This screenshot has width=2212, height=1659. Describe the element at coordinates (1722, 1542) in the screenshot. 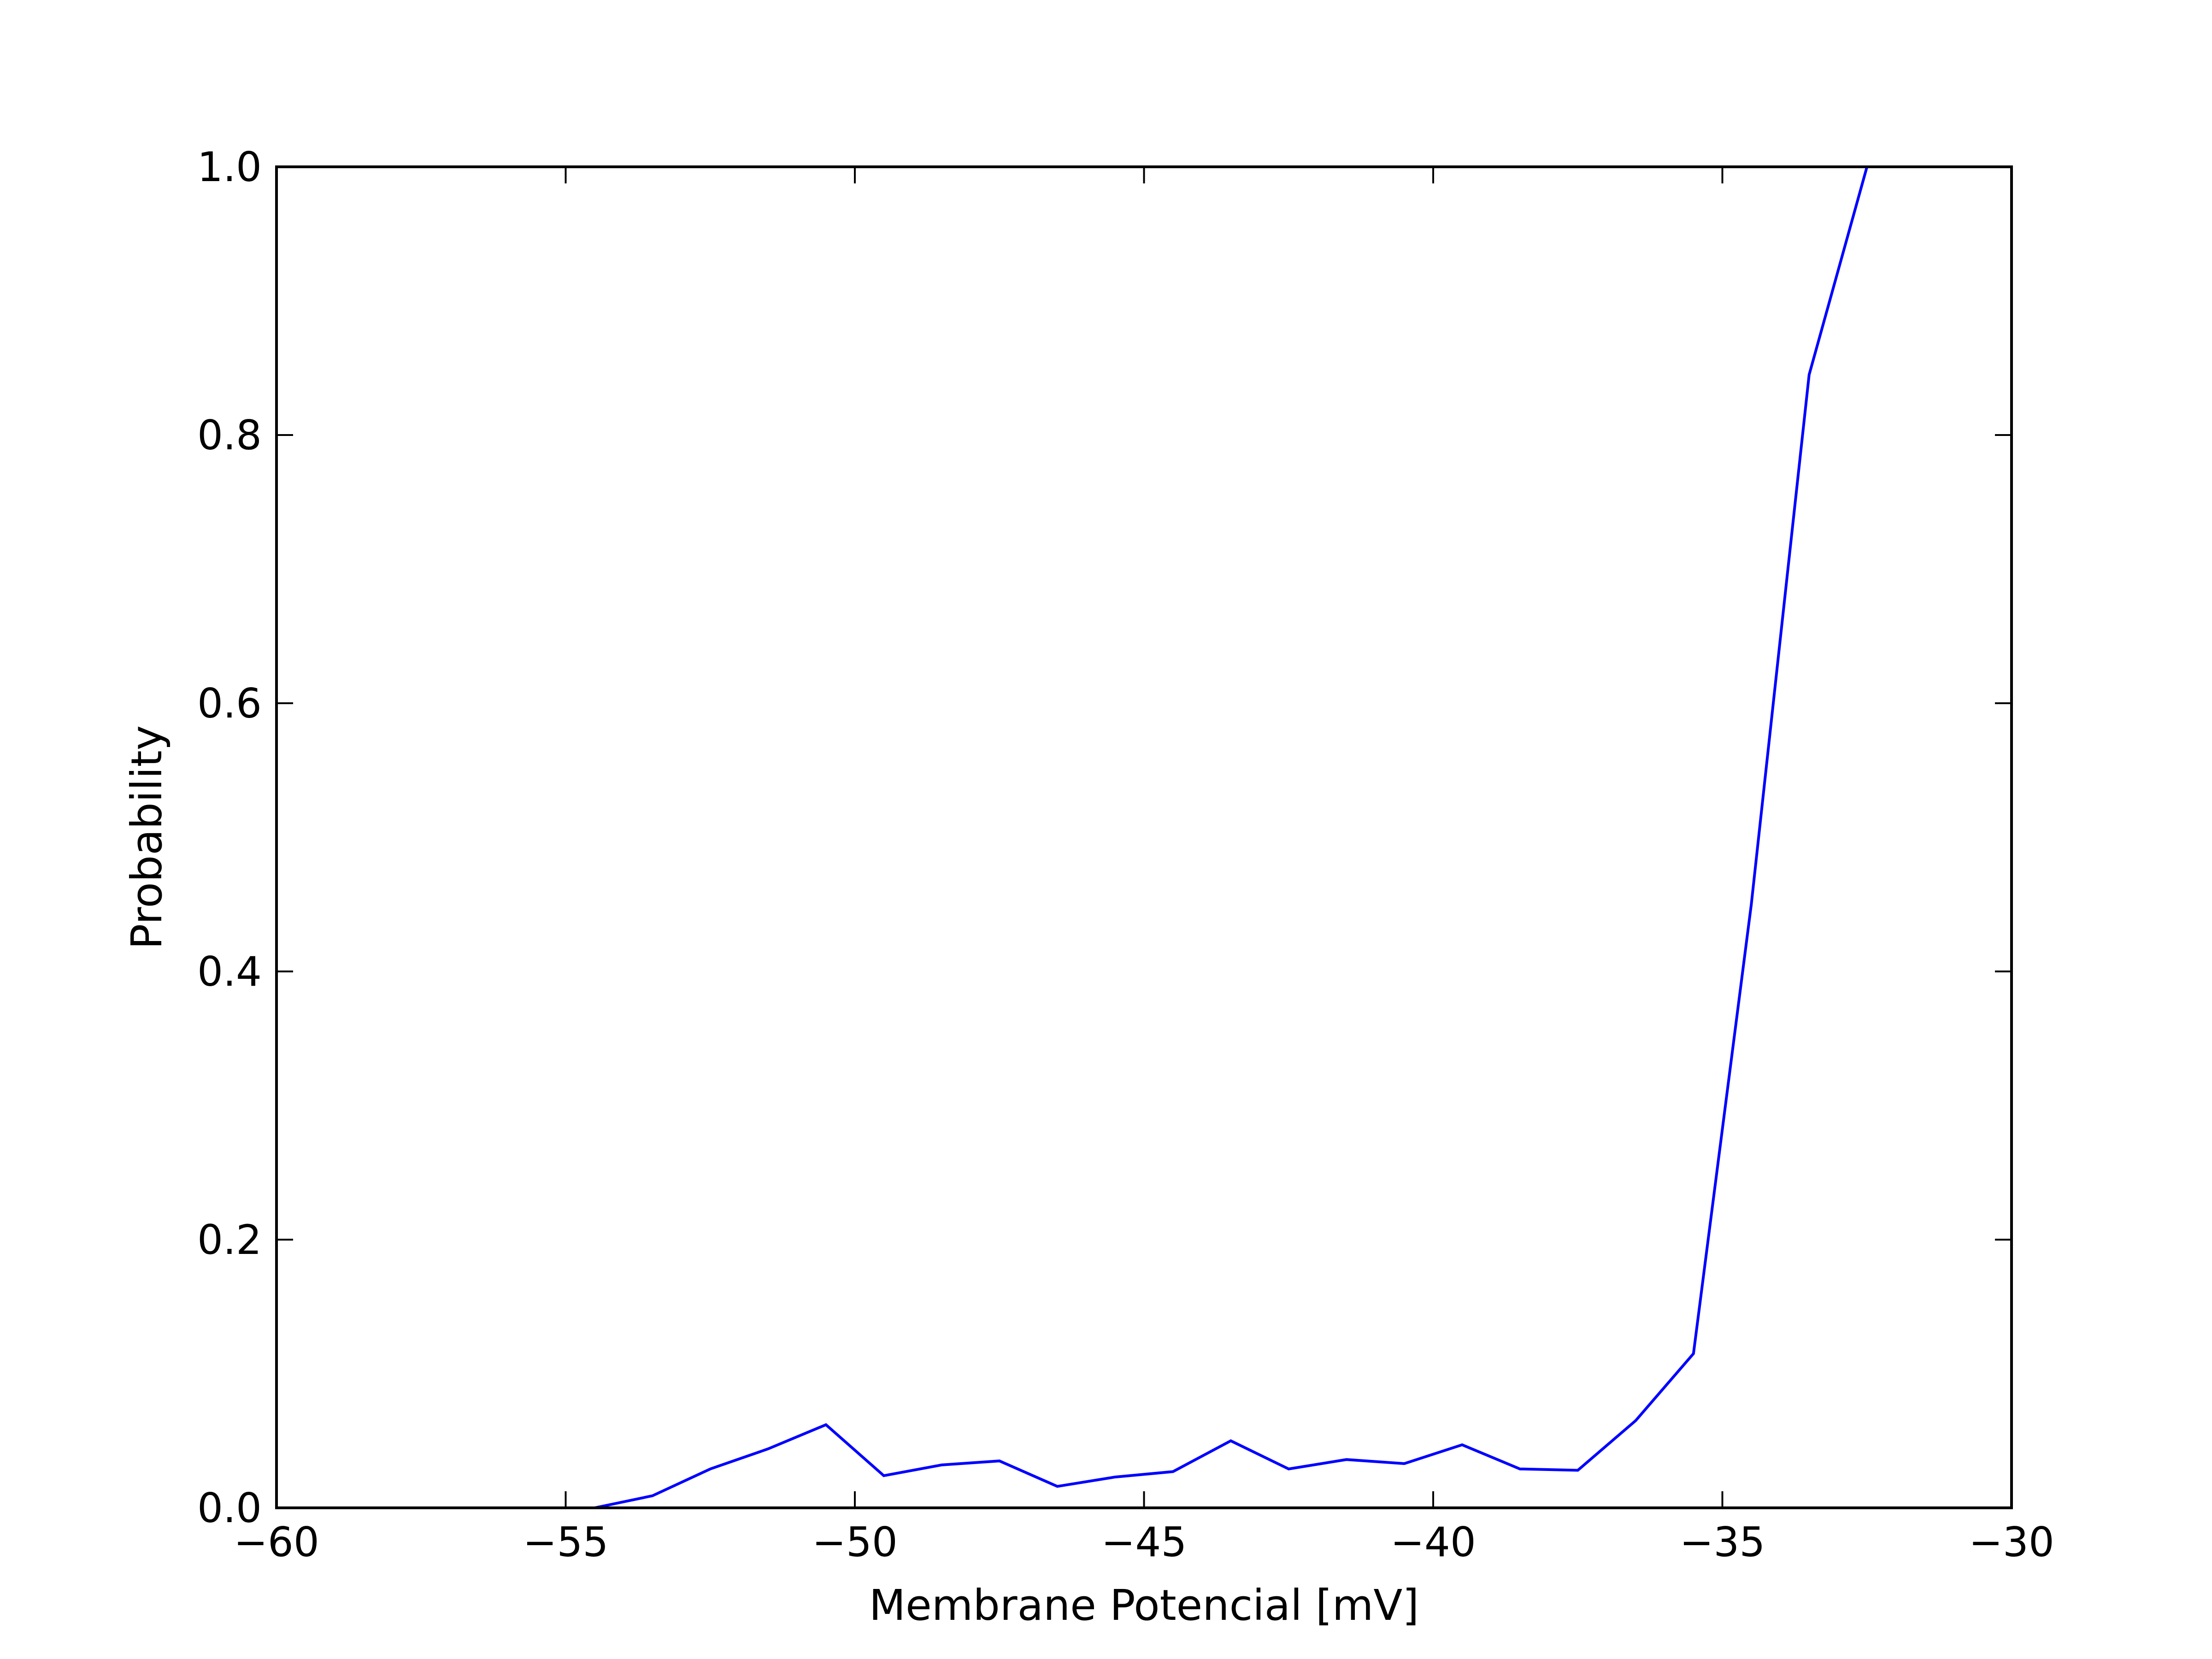

I see `x-tick-label: −35` at that location.